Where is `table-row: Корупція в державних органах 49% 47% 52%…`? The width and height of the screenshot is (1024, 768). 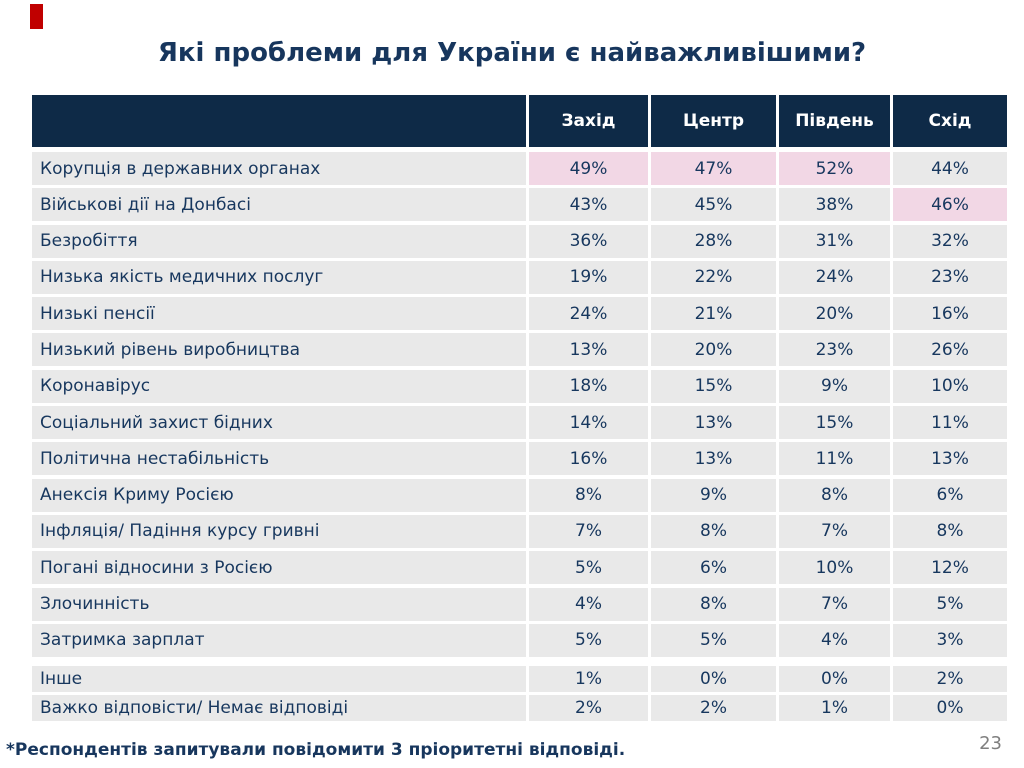 table-row: Корупція в державних органах 49% 47% 52%… is located at coordinates (519, 168).